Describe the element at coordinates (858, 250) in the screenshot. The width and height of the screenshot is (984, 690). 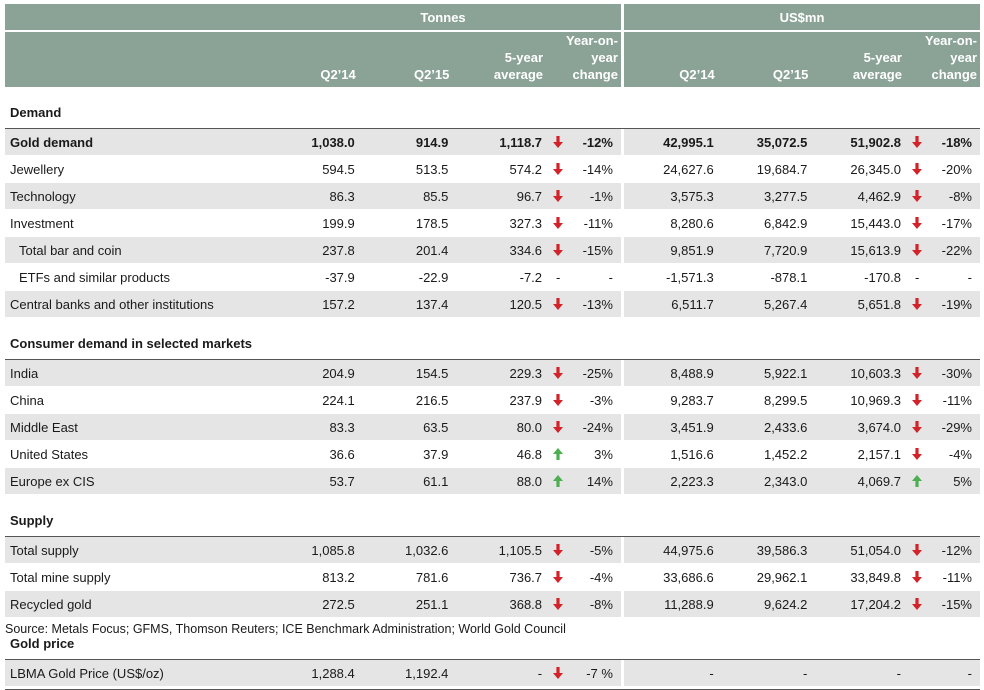
I see `usd-5yr-avg-cell: 15,613.9` at that location.